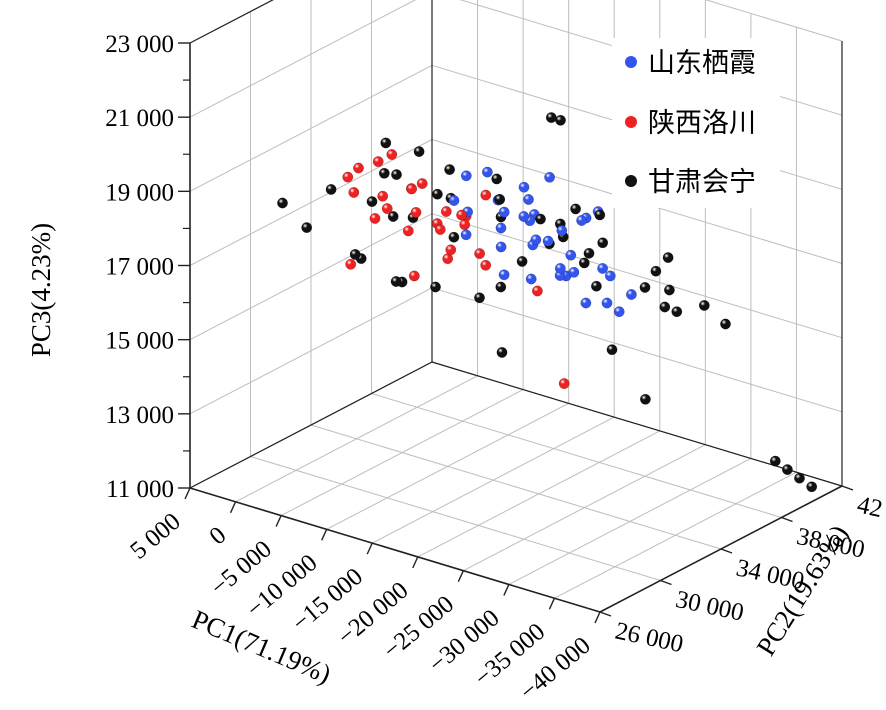  What do you see at coordinates (631, 62) in the screenshot?
I see `legend-marker-shandong` at bounding box center [631, 62].